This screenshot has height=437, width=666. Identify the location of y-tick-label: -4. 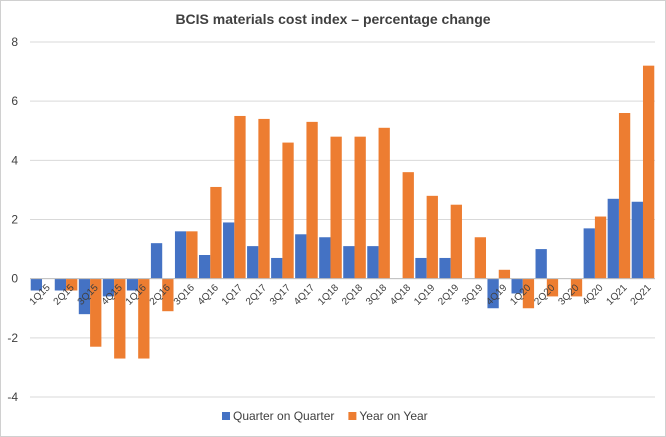
(12, 397).